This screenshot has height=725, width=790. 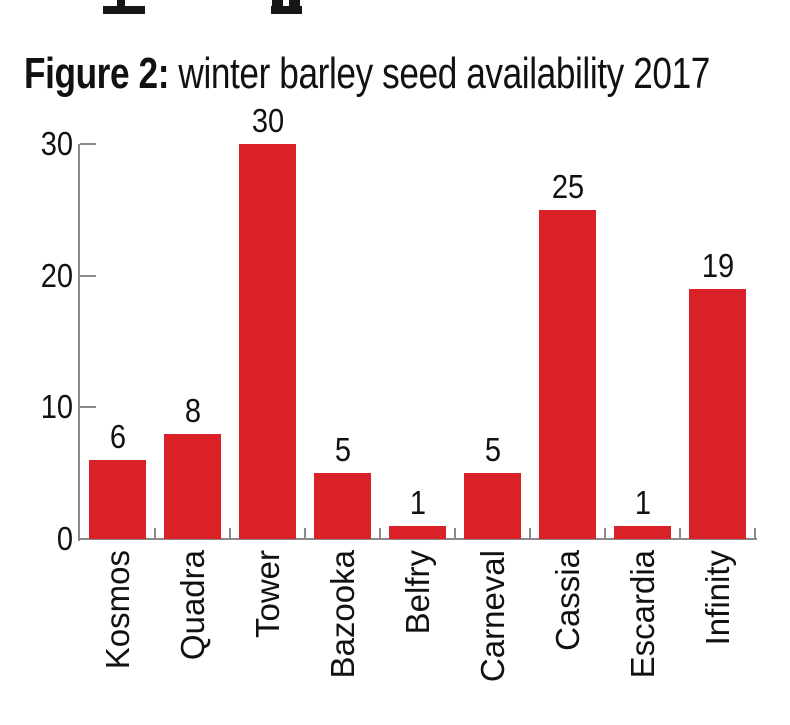 I want to click on bar-value-label: 25, so click(x=567, y=186).